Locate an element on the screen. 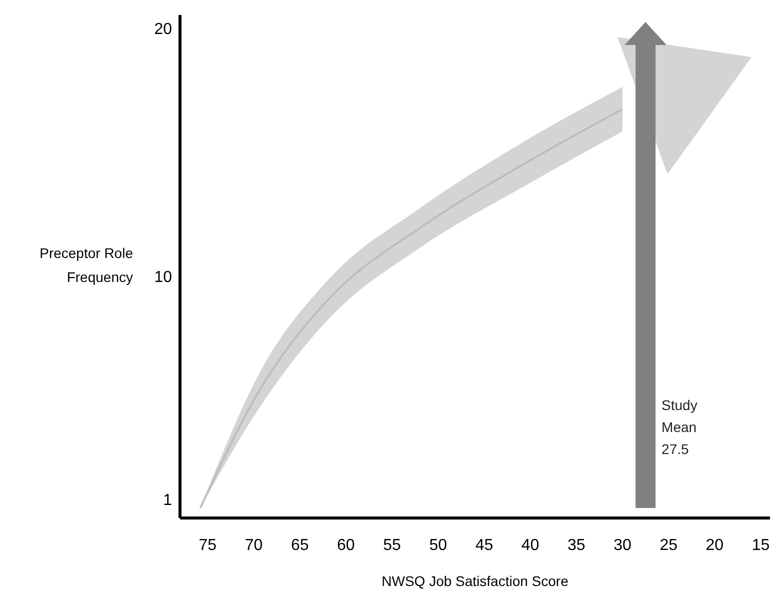 The image size is (771, 593). x-tick-label: 55 is located at coordinates (392, 545).